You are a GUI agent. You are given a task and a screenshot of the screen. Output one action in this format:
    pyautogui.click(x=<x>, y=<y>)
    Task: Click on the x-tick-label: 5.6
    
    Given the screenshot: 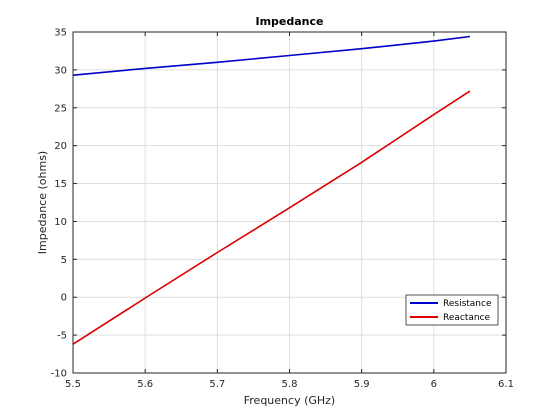 What is the action you would take?
    pyautogui.click(x=145, y=384)
    